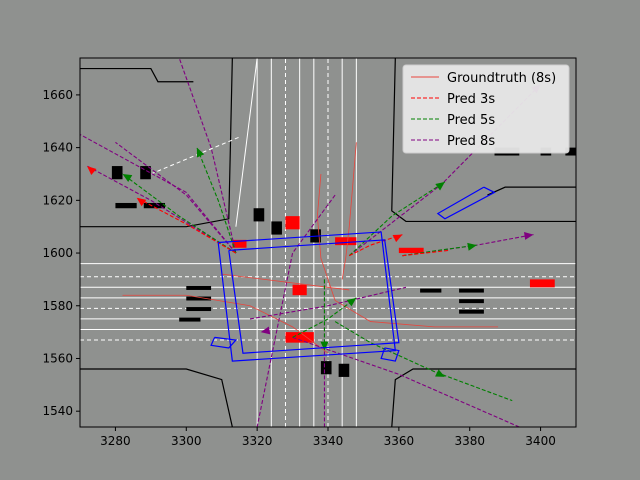  Describe the element at coordinates (57, 200) in the screenshot. I see `y-tick-label-4: 1620` at that location.